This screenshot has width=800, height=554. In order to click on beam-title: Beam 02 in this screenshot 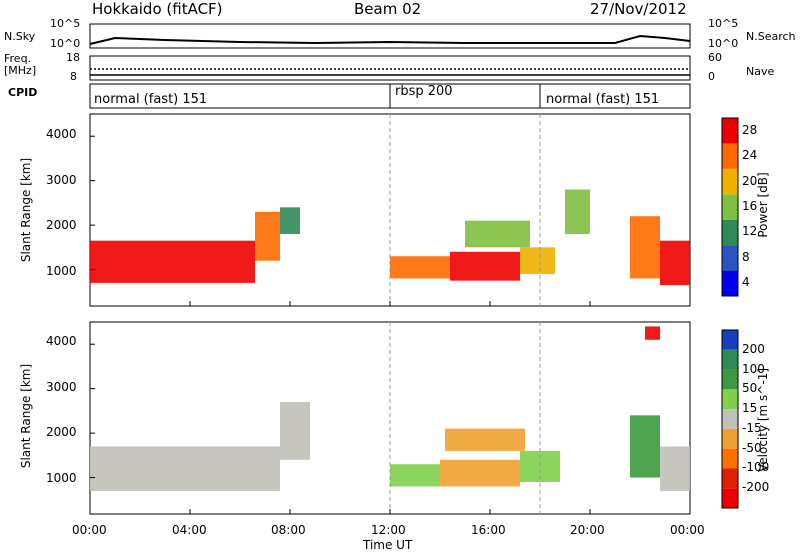, I will do `click(388, 9)`.